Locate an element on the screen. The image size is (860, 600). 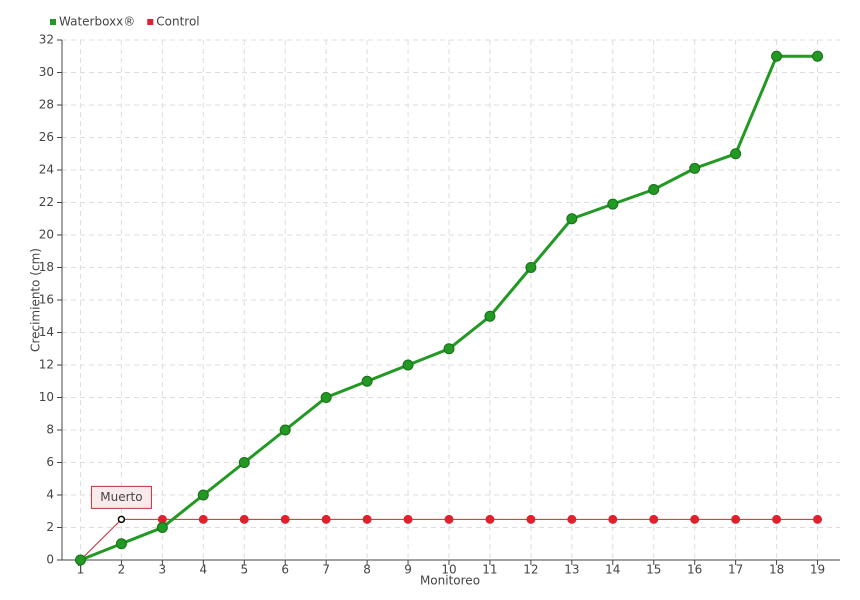
y-tick-label: 0 is located at coordinates (50, 560).